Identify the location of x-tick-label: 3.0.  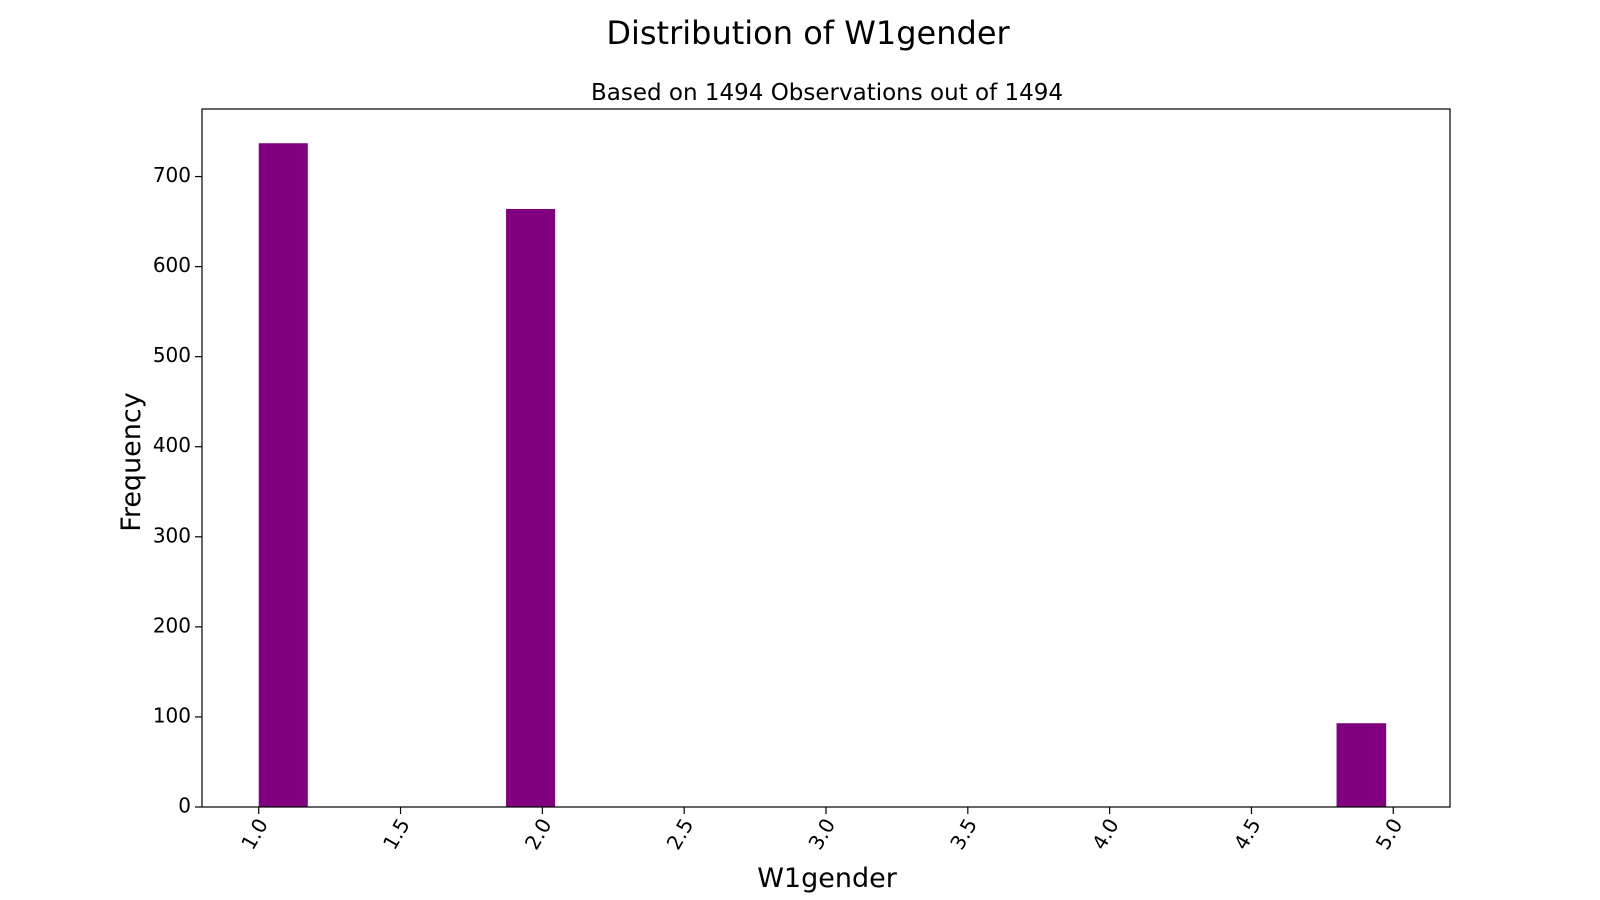
(821, 834).